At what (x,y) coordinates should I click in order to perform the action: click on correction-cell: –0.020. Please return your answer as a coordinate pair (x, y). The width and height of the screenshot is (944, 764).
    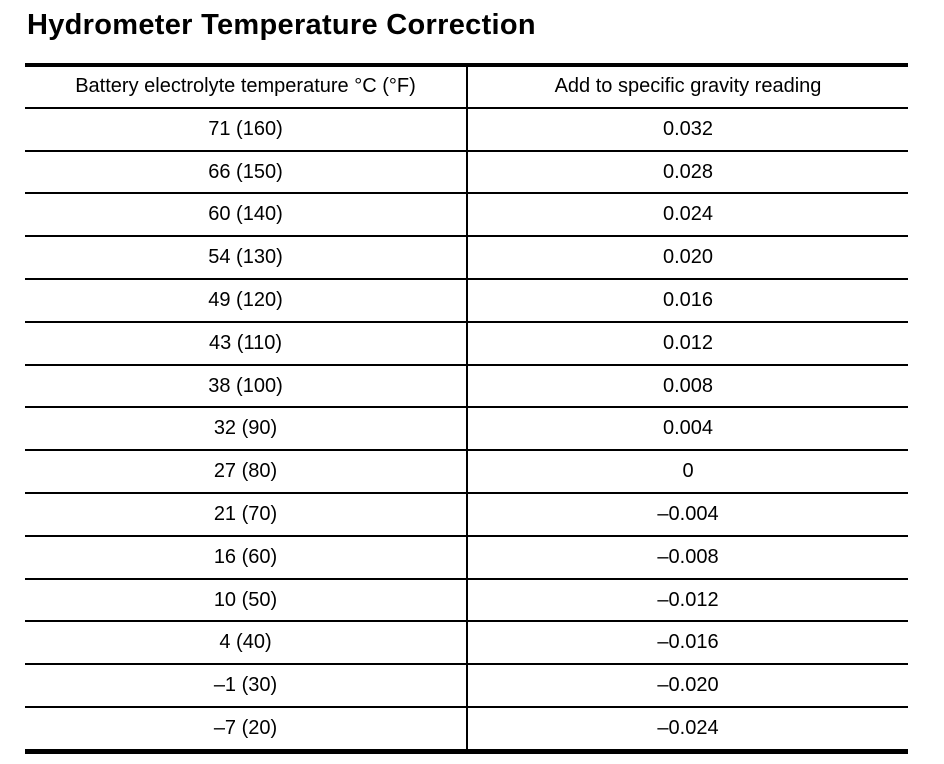
    Looking at the image, I should click on (687, 686).